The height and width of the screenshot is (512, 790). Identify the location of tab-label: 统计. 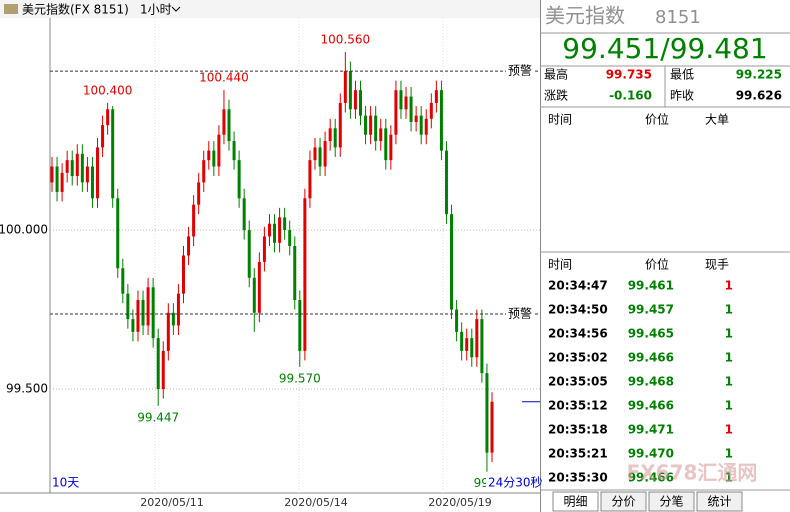
(719, 502).